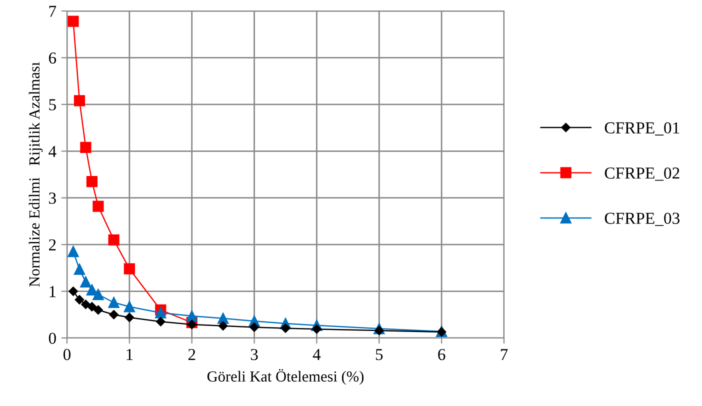  I want to click on legend-label: CFRPE_02, so click(642, 174).